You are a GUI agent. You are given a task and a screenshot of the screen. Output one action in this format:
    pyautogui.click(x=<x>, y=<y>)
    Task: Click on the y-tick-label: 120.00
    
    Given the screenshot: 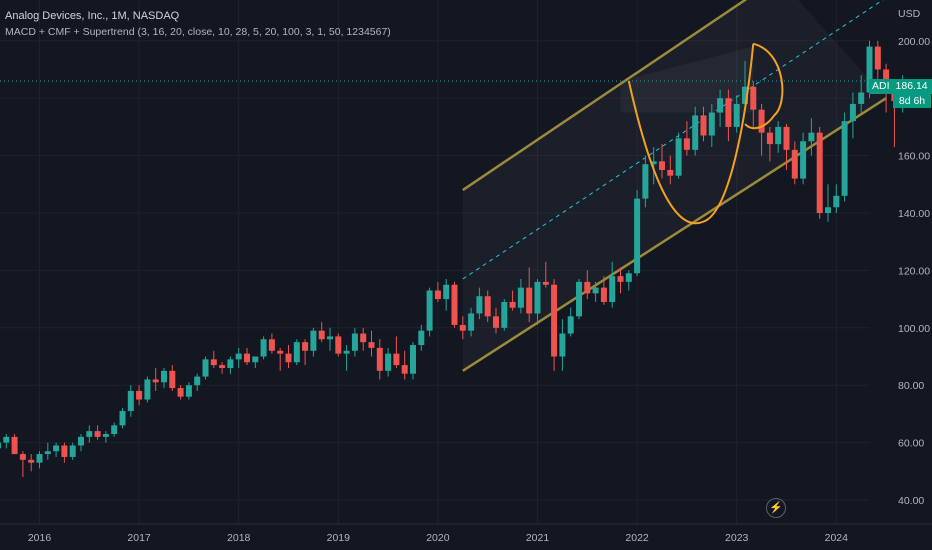 What is the action you would take?
    pyautogui.click(x=914, y=271)
    